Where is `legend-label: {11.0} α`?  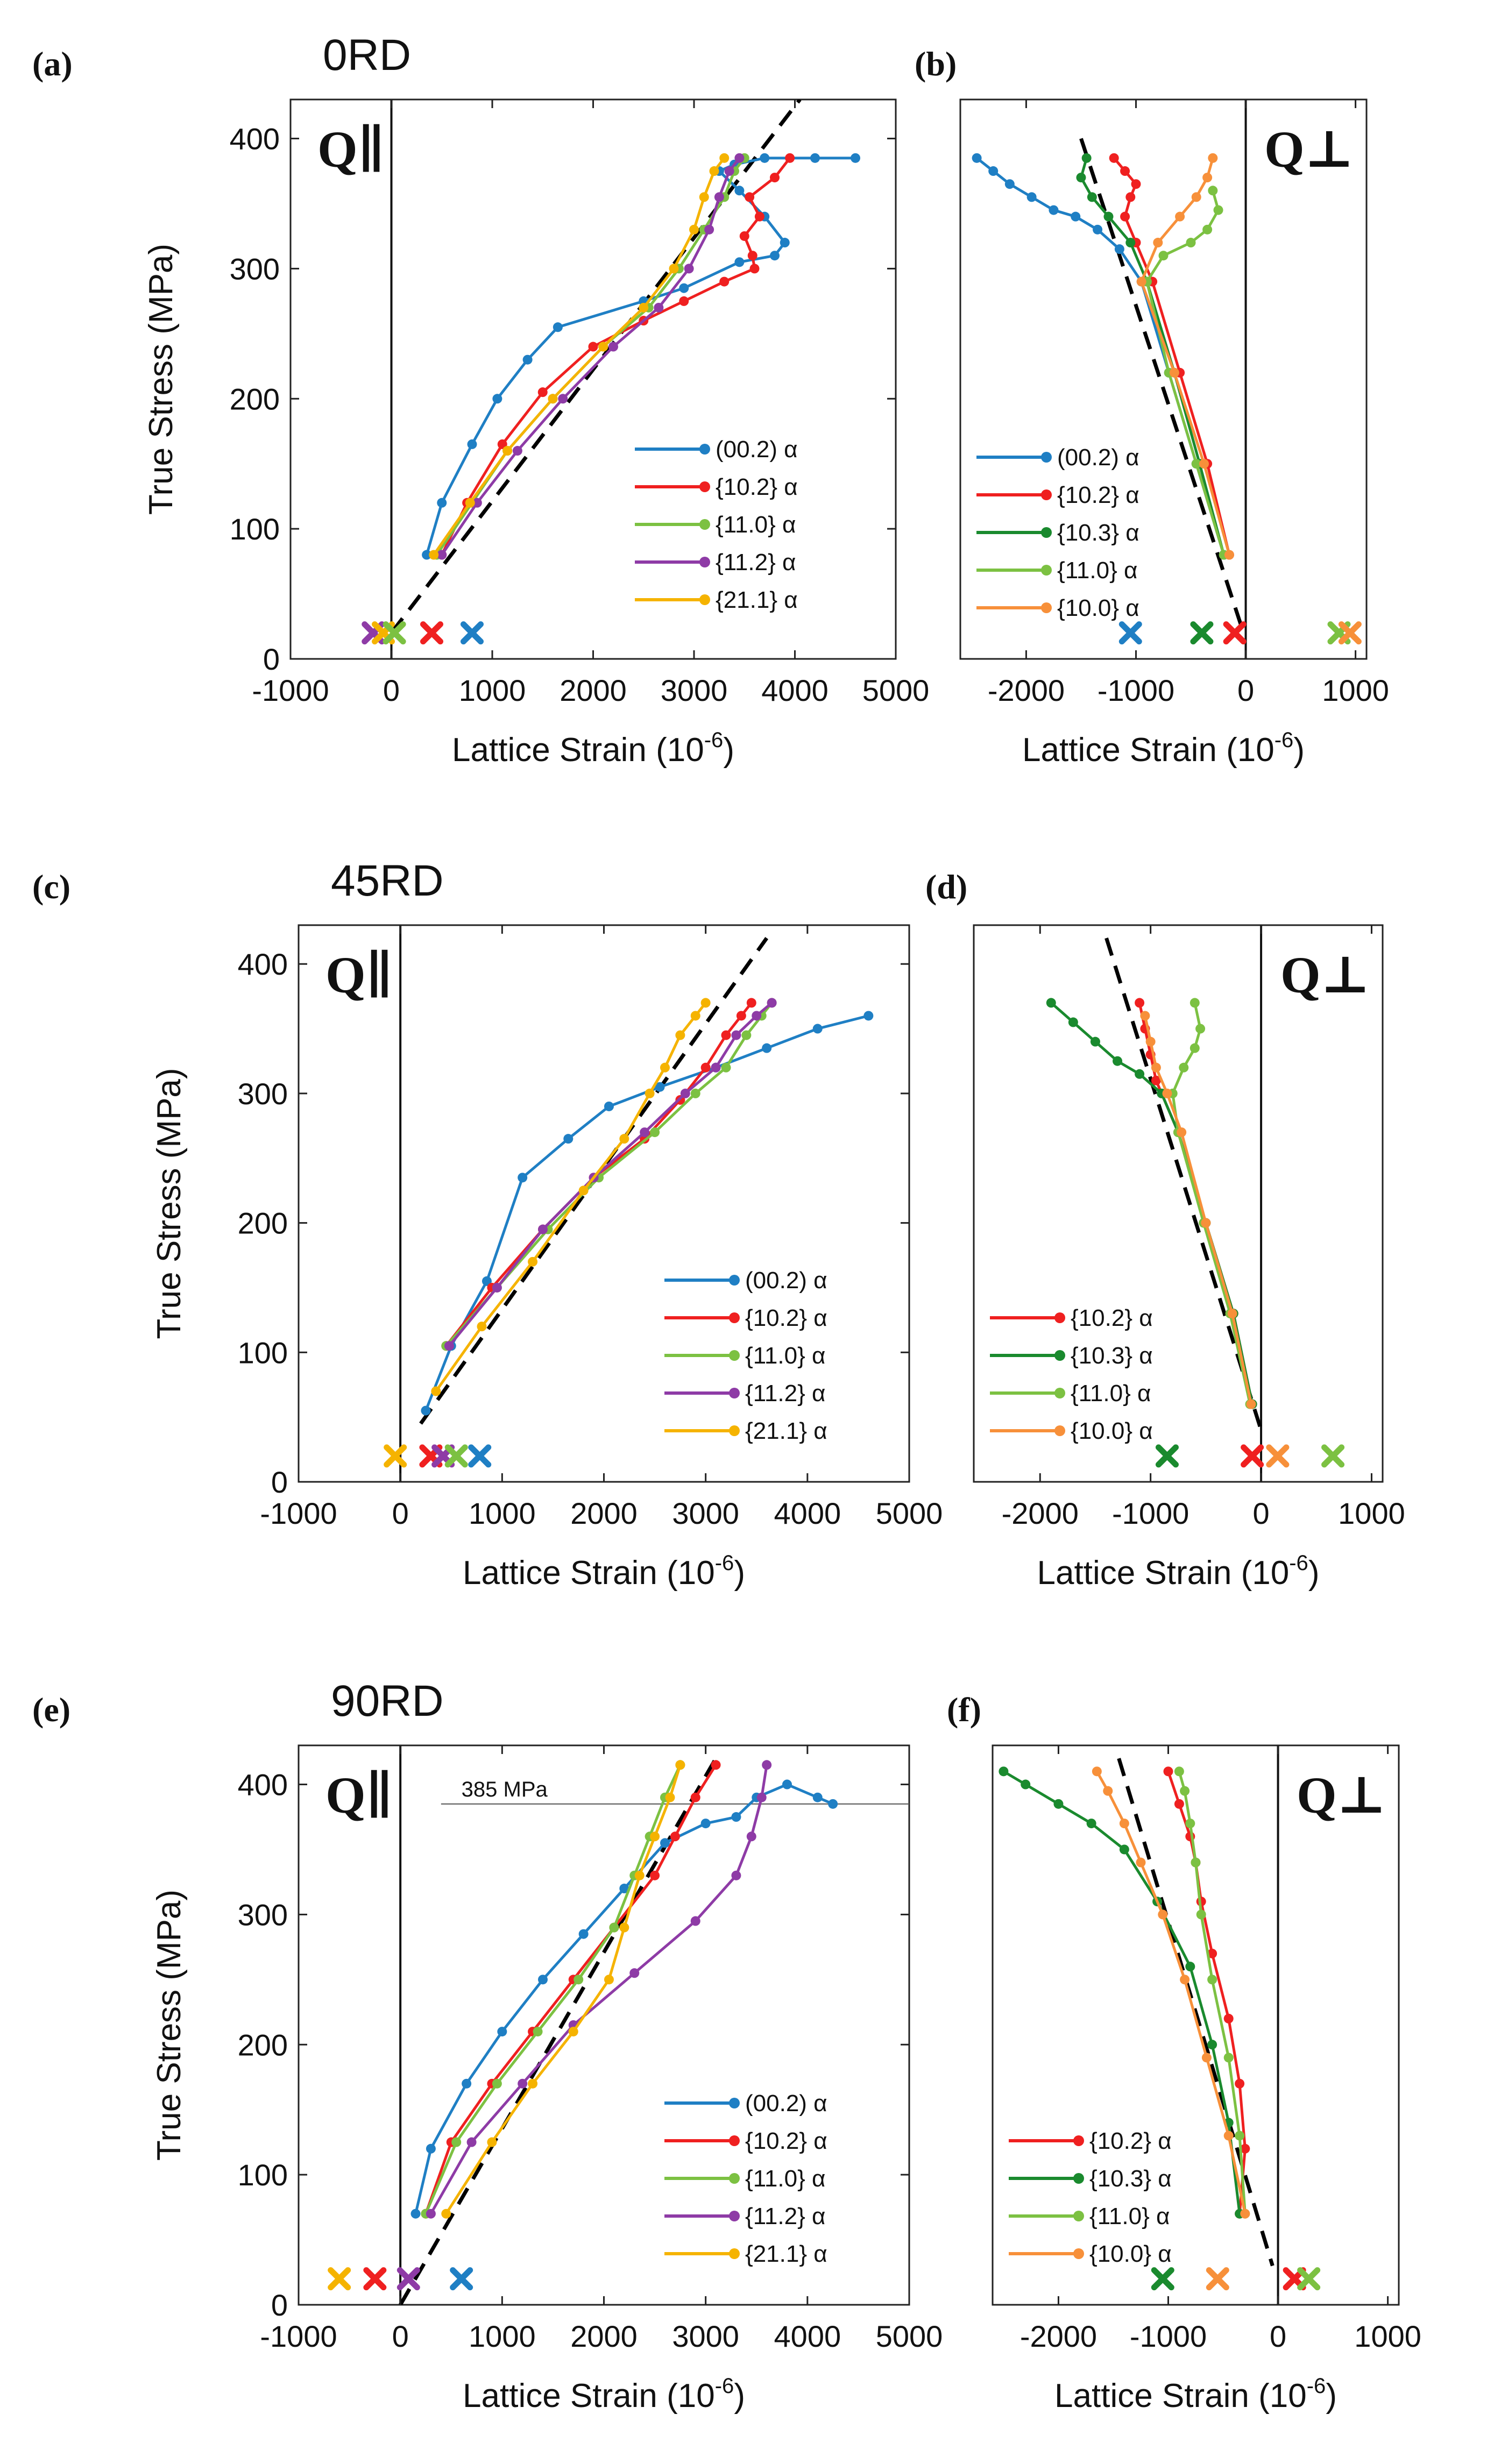 legend-label: {11.0} α is located at coordinates (1129, 2216).